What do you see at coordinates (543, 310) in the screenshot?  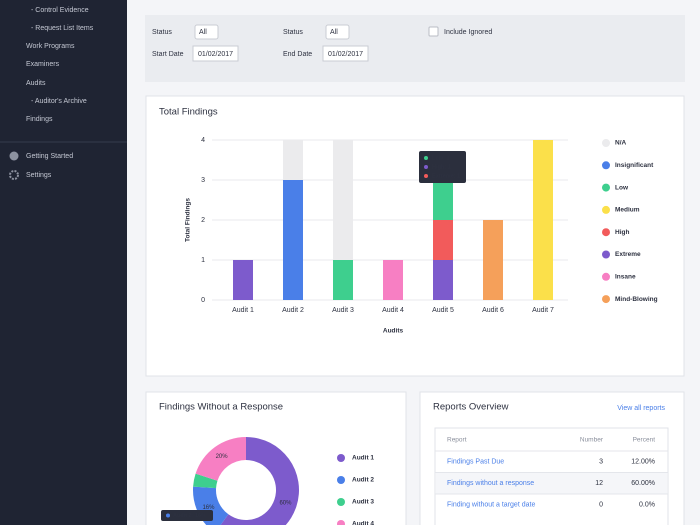 I see `x-tick-label: Audit 7` at bounding box center [543, 310].